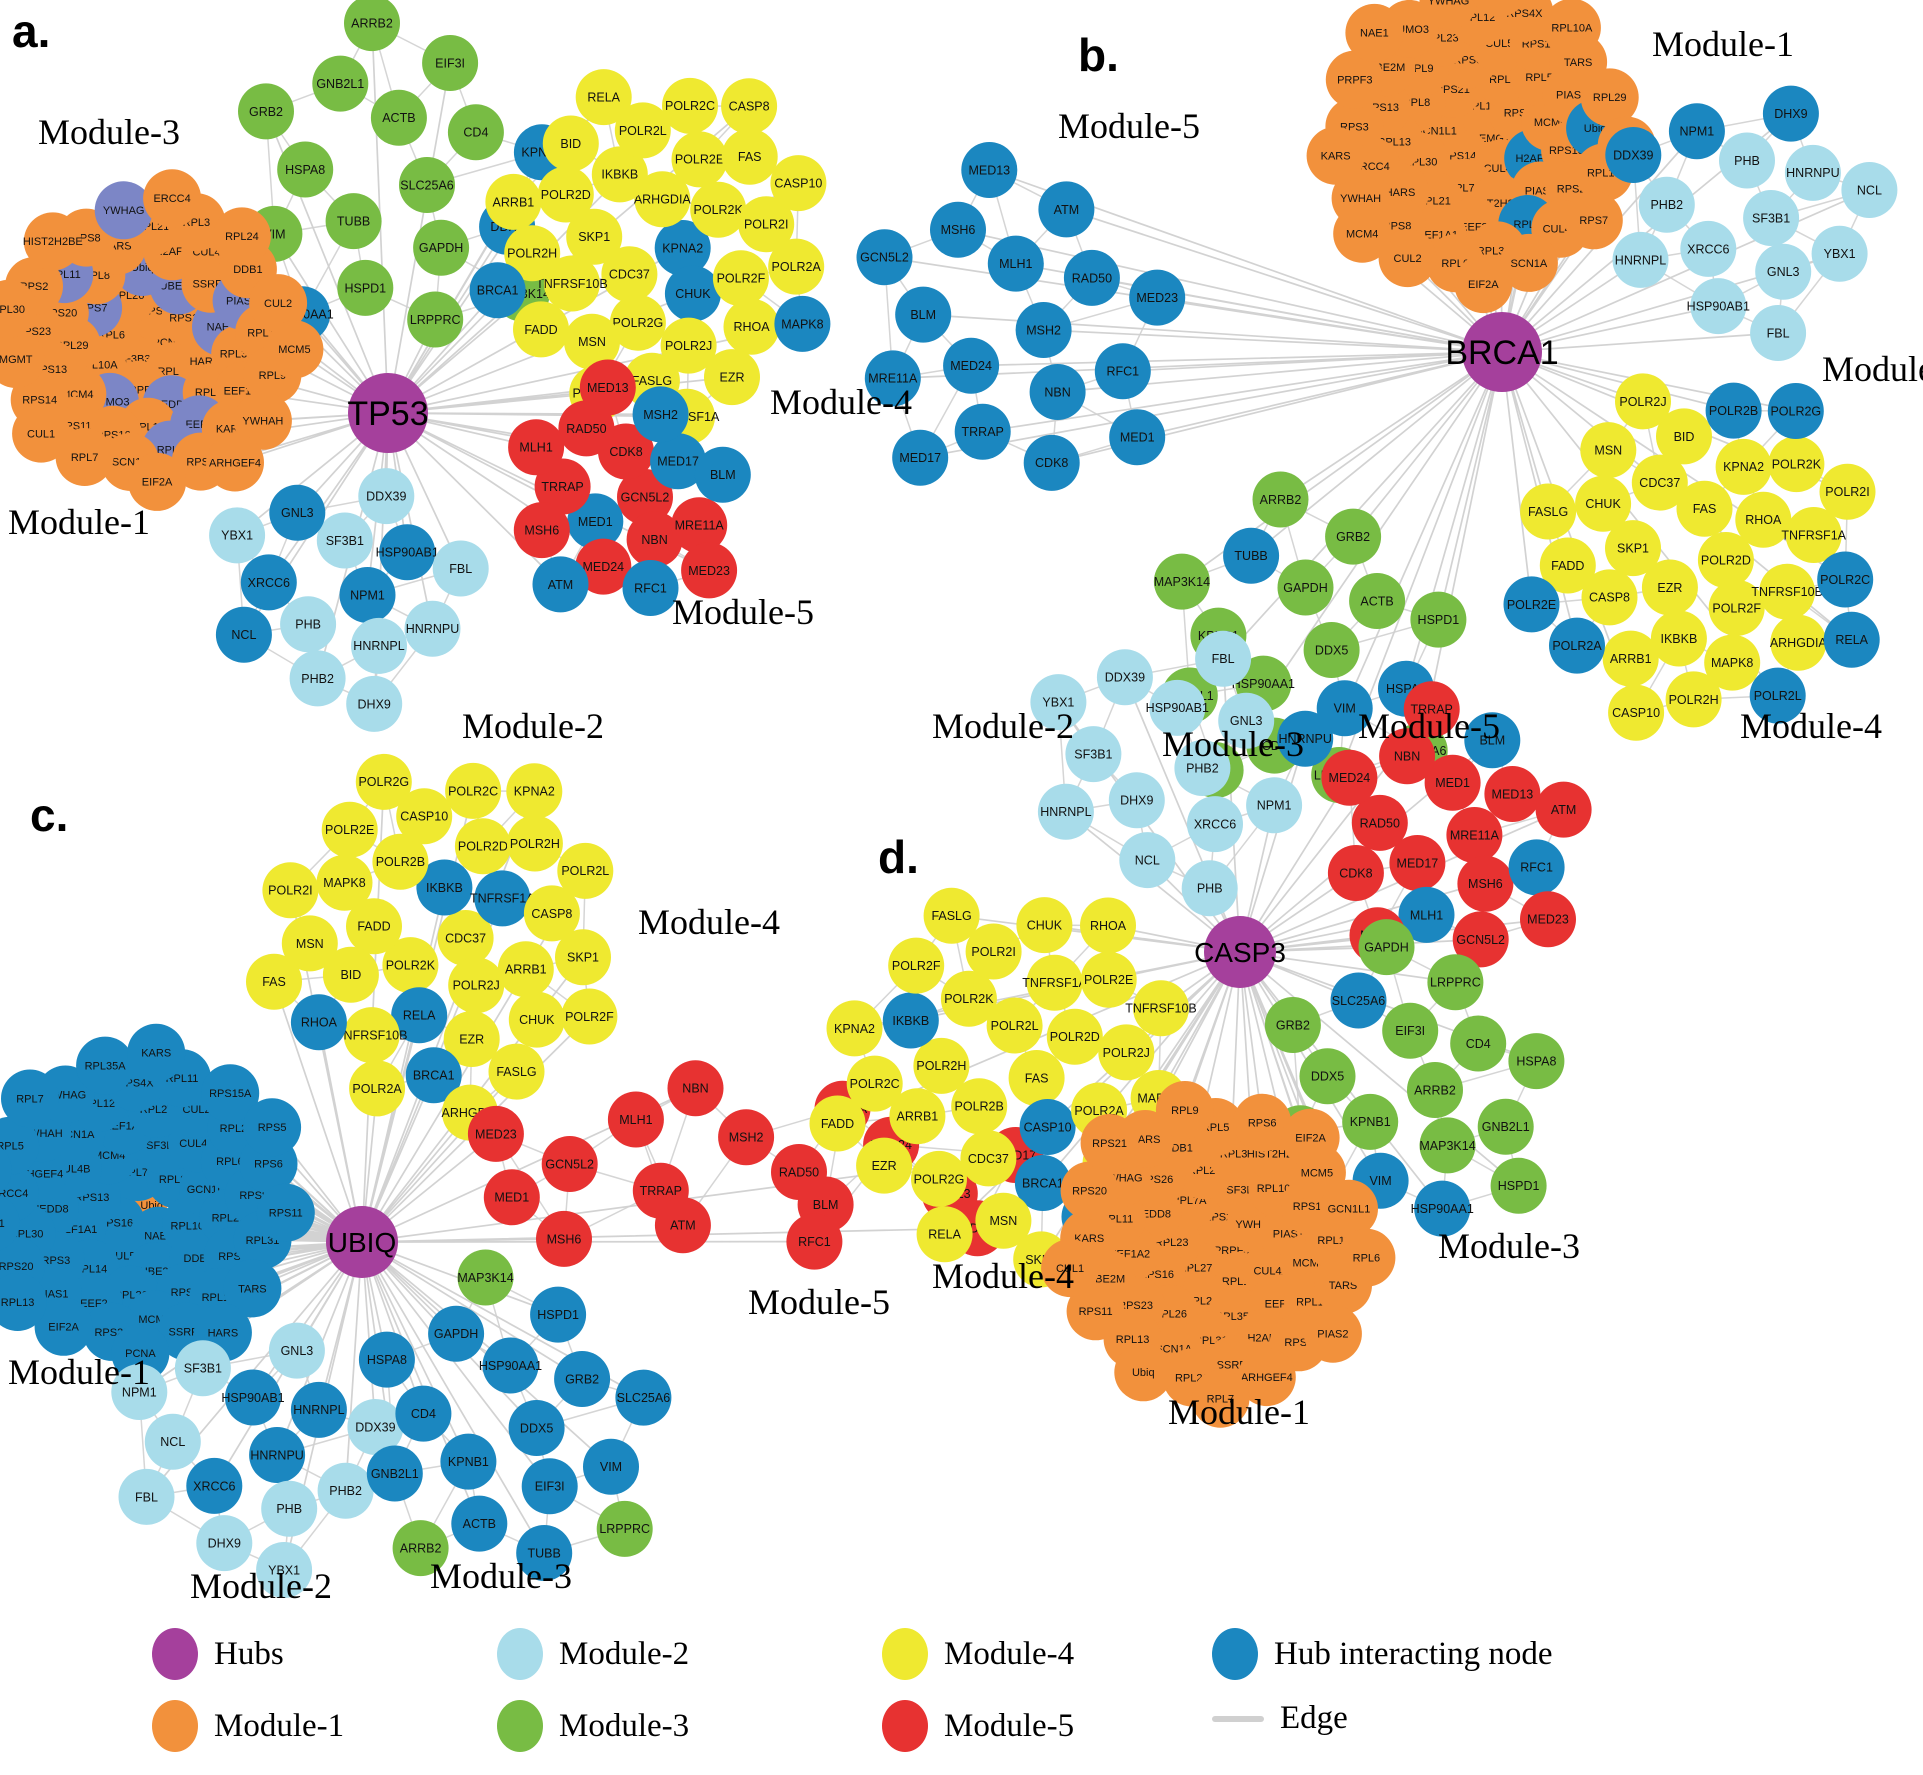 Image resolution: width=1923 pixels, height=1775 pixels. I want to click on node-DDX39: DDX39, so click(386, 496).